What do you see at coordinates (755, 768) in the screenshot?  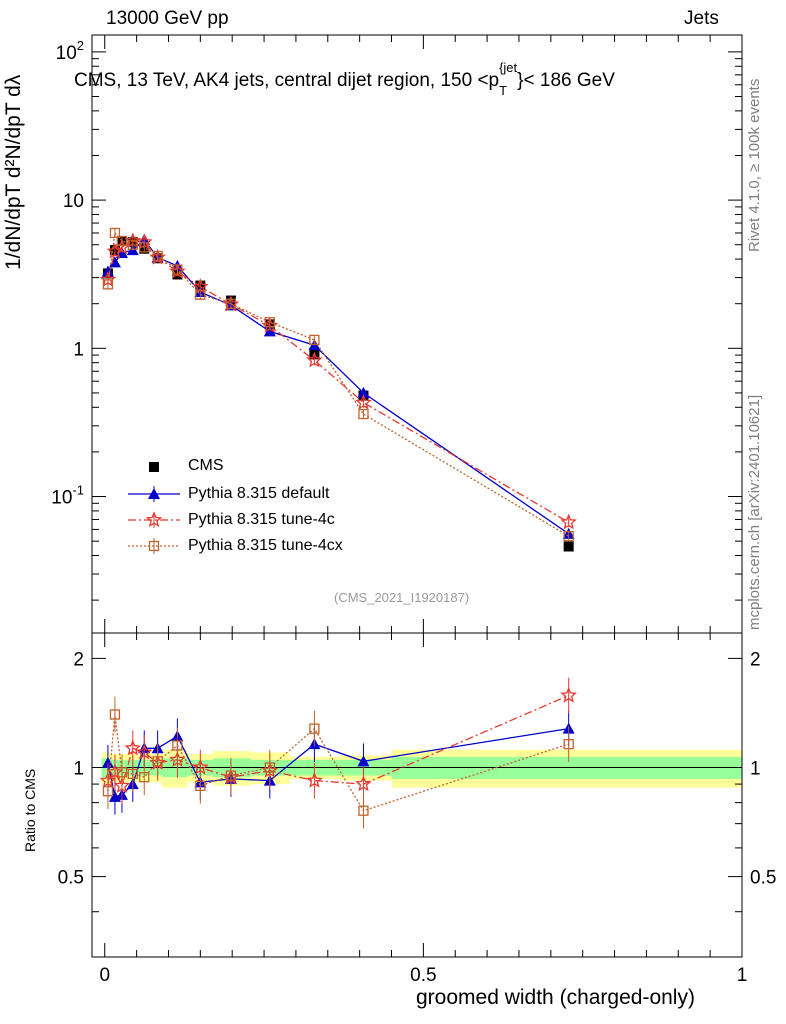 I see `ratio-tick-label-right: 1` at bounding box center [755, 768].